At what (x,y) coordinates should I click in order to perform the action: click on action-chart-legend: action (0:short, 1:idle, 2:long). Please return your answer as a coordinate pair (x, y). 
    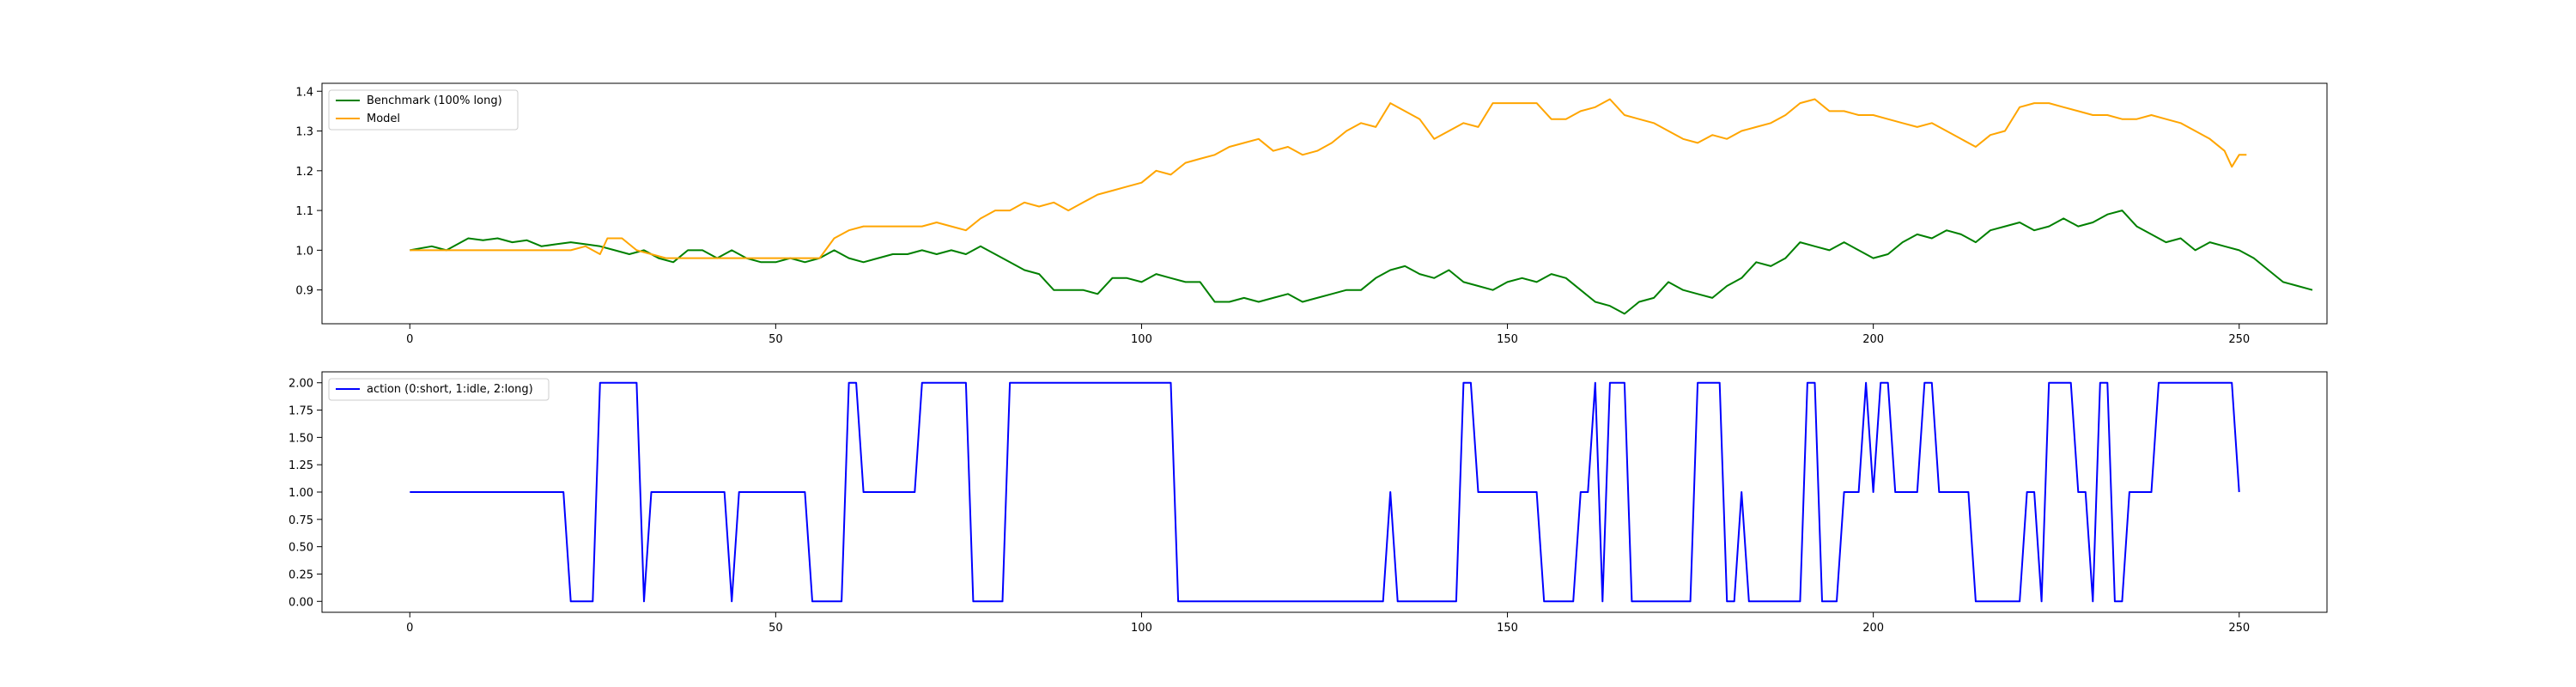
    Looking at the image, I should click on (439, 389).